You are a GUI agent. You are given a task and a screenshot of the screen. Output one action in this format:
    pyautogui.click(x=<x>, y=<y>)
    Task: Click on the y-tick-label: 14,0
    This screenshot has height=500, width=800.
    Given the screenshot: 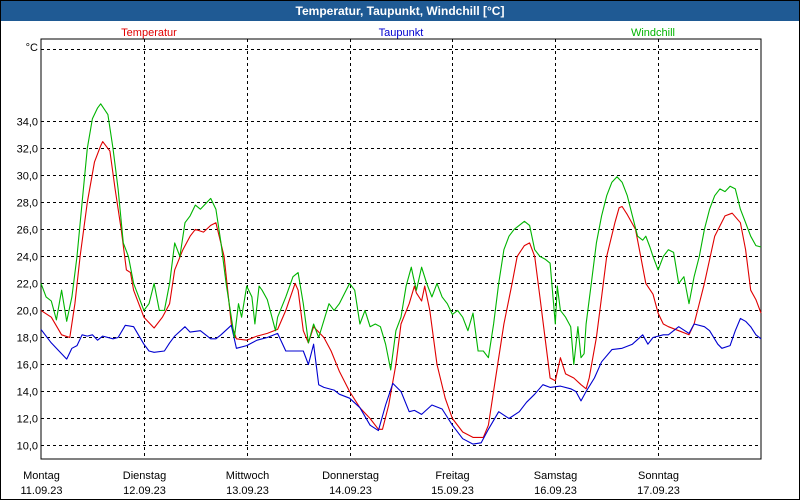 What is the action you would take?
    pyautogui.click(x=27, y=393)
    